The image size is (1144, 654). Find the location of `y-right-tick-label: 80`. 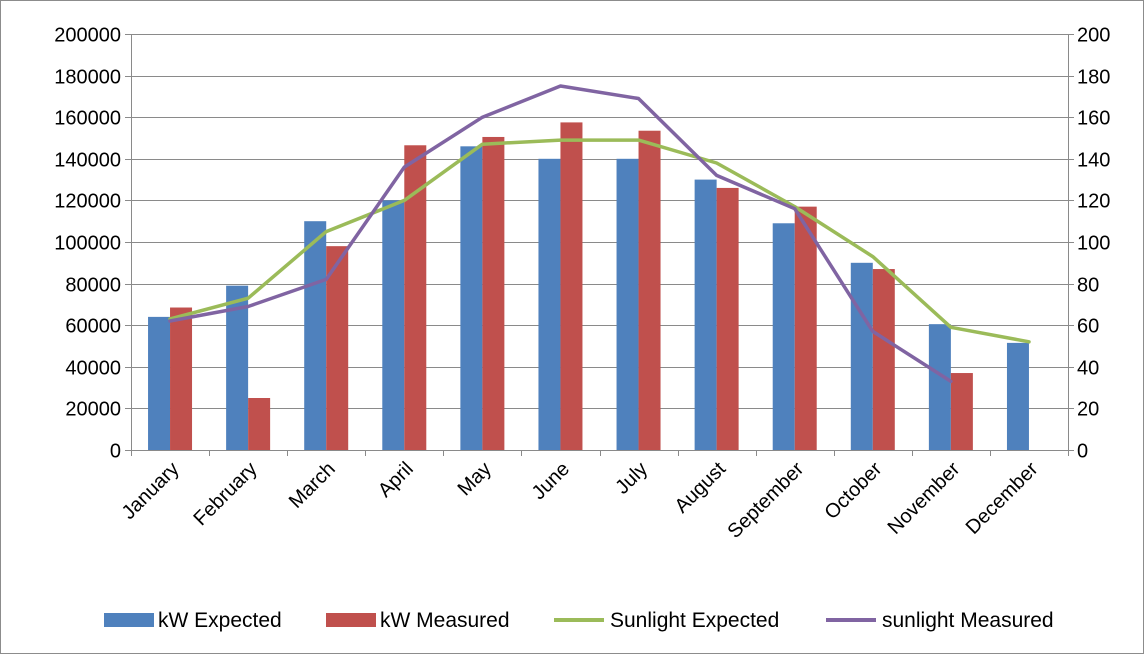

y-right-tick-label: 80 is located at coordinates (1088, 286).